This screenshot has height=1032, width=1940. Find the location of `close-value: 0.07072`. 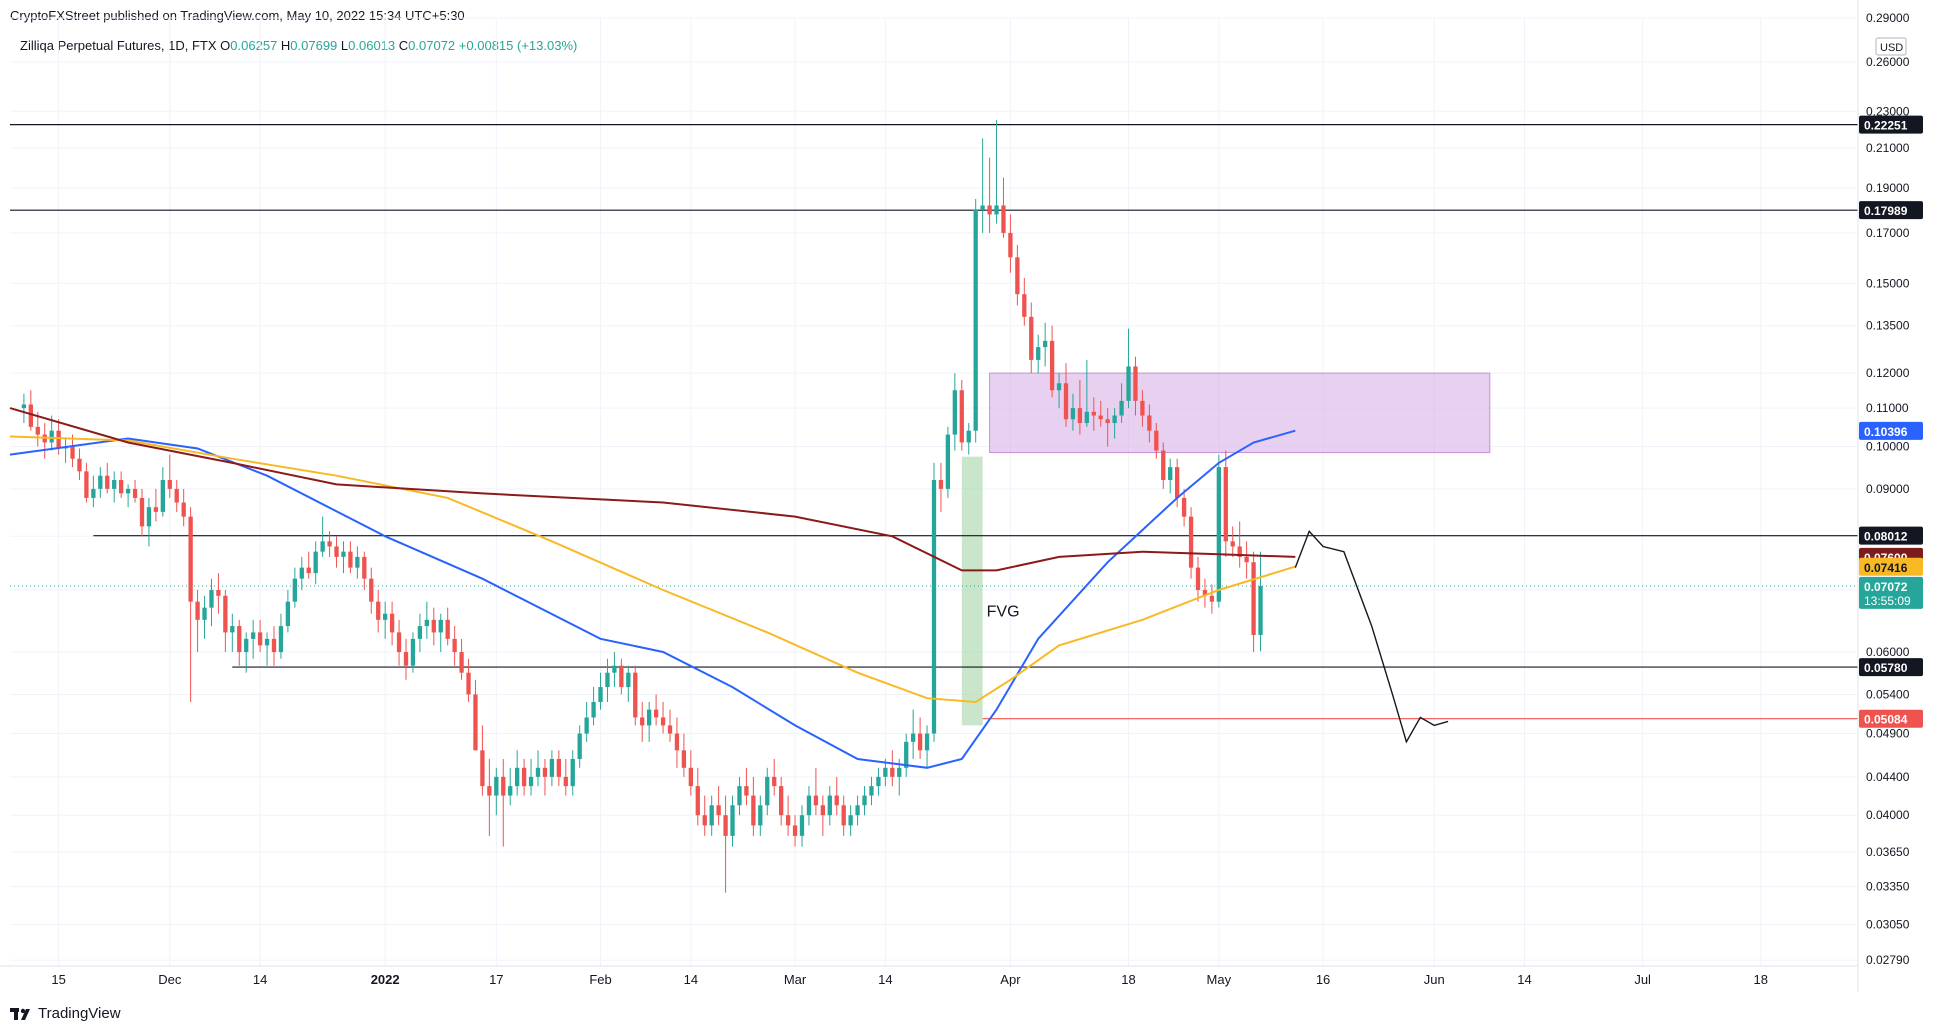

close-value: 0.07072 is located at coordinates (432, 45).